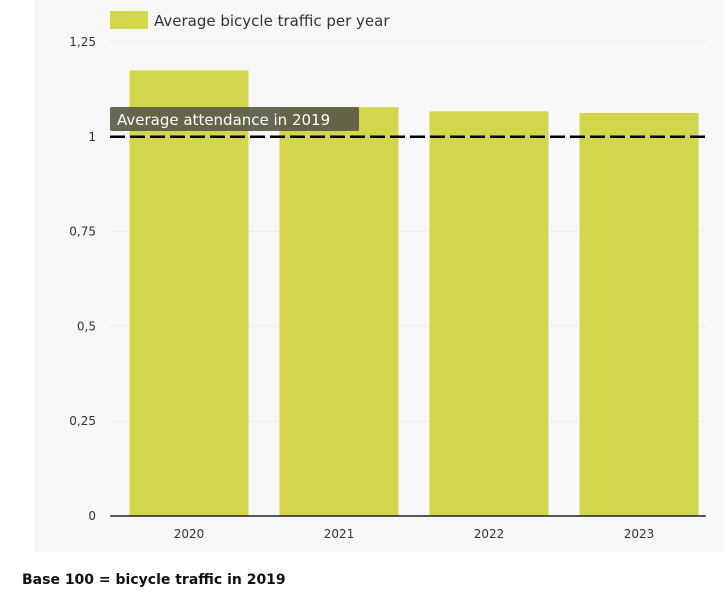  I want to click on y-tick-label: 1,25, so click(82, 42).